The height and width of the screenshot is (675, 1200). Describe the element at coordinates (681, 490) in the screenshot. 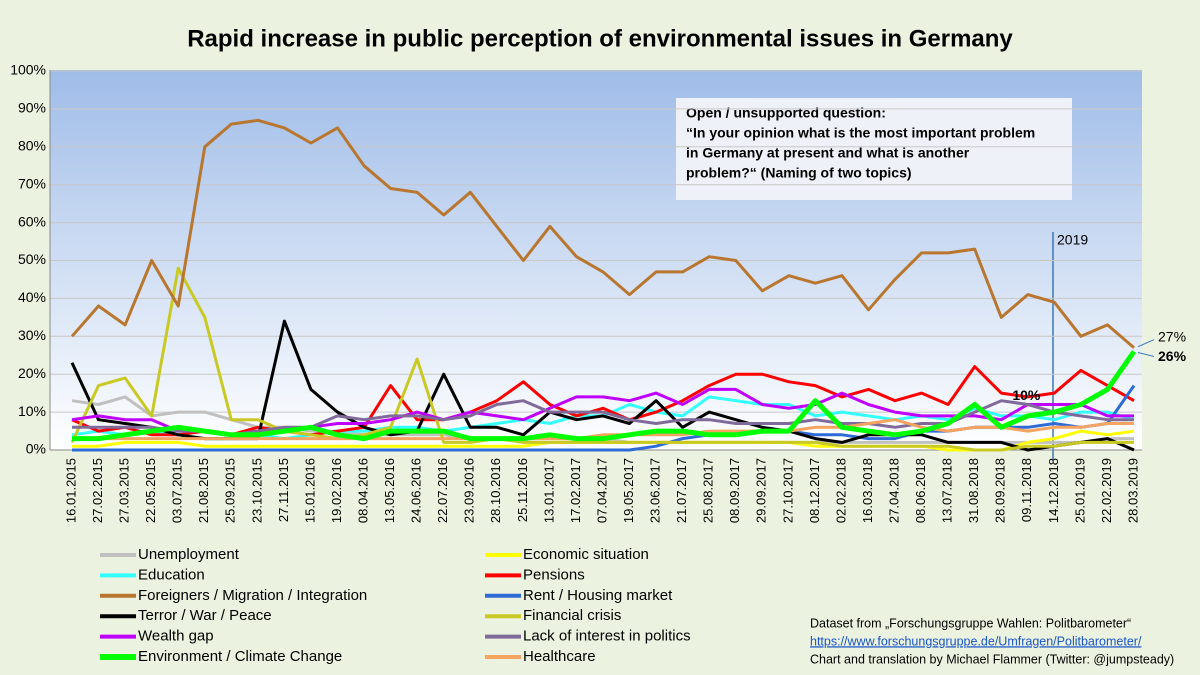

I see `x-tick-label: 21.07.2017` at that location.